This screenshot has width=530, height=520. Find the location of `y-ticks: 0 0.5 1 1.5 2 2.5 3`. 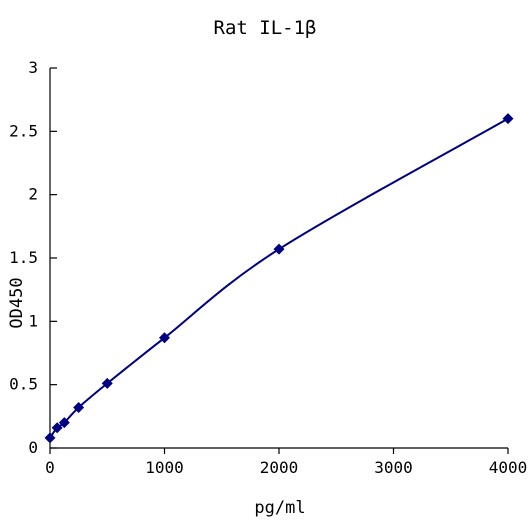

y-ticks: 0 0.5 1 1.5 2 2.5 3 is located at coordinates (33, 257).